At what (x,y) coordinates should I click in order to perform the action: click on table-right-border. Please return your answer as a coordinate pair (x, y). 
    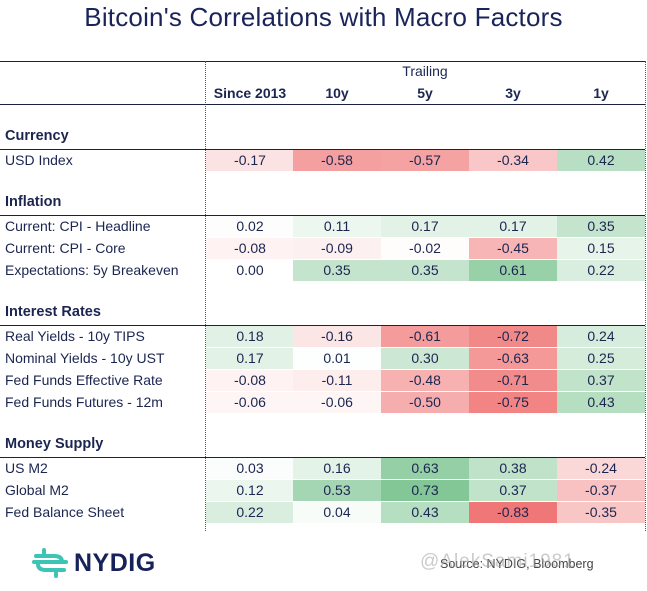
    Looking at the image, I should click on (645, 296).